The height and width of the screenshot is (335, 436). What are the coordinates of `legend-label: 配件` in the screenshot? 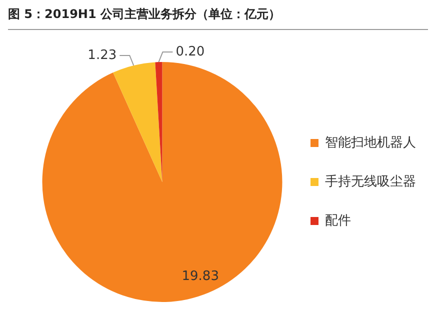 It's located at (338, 220).